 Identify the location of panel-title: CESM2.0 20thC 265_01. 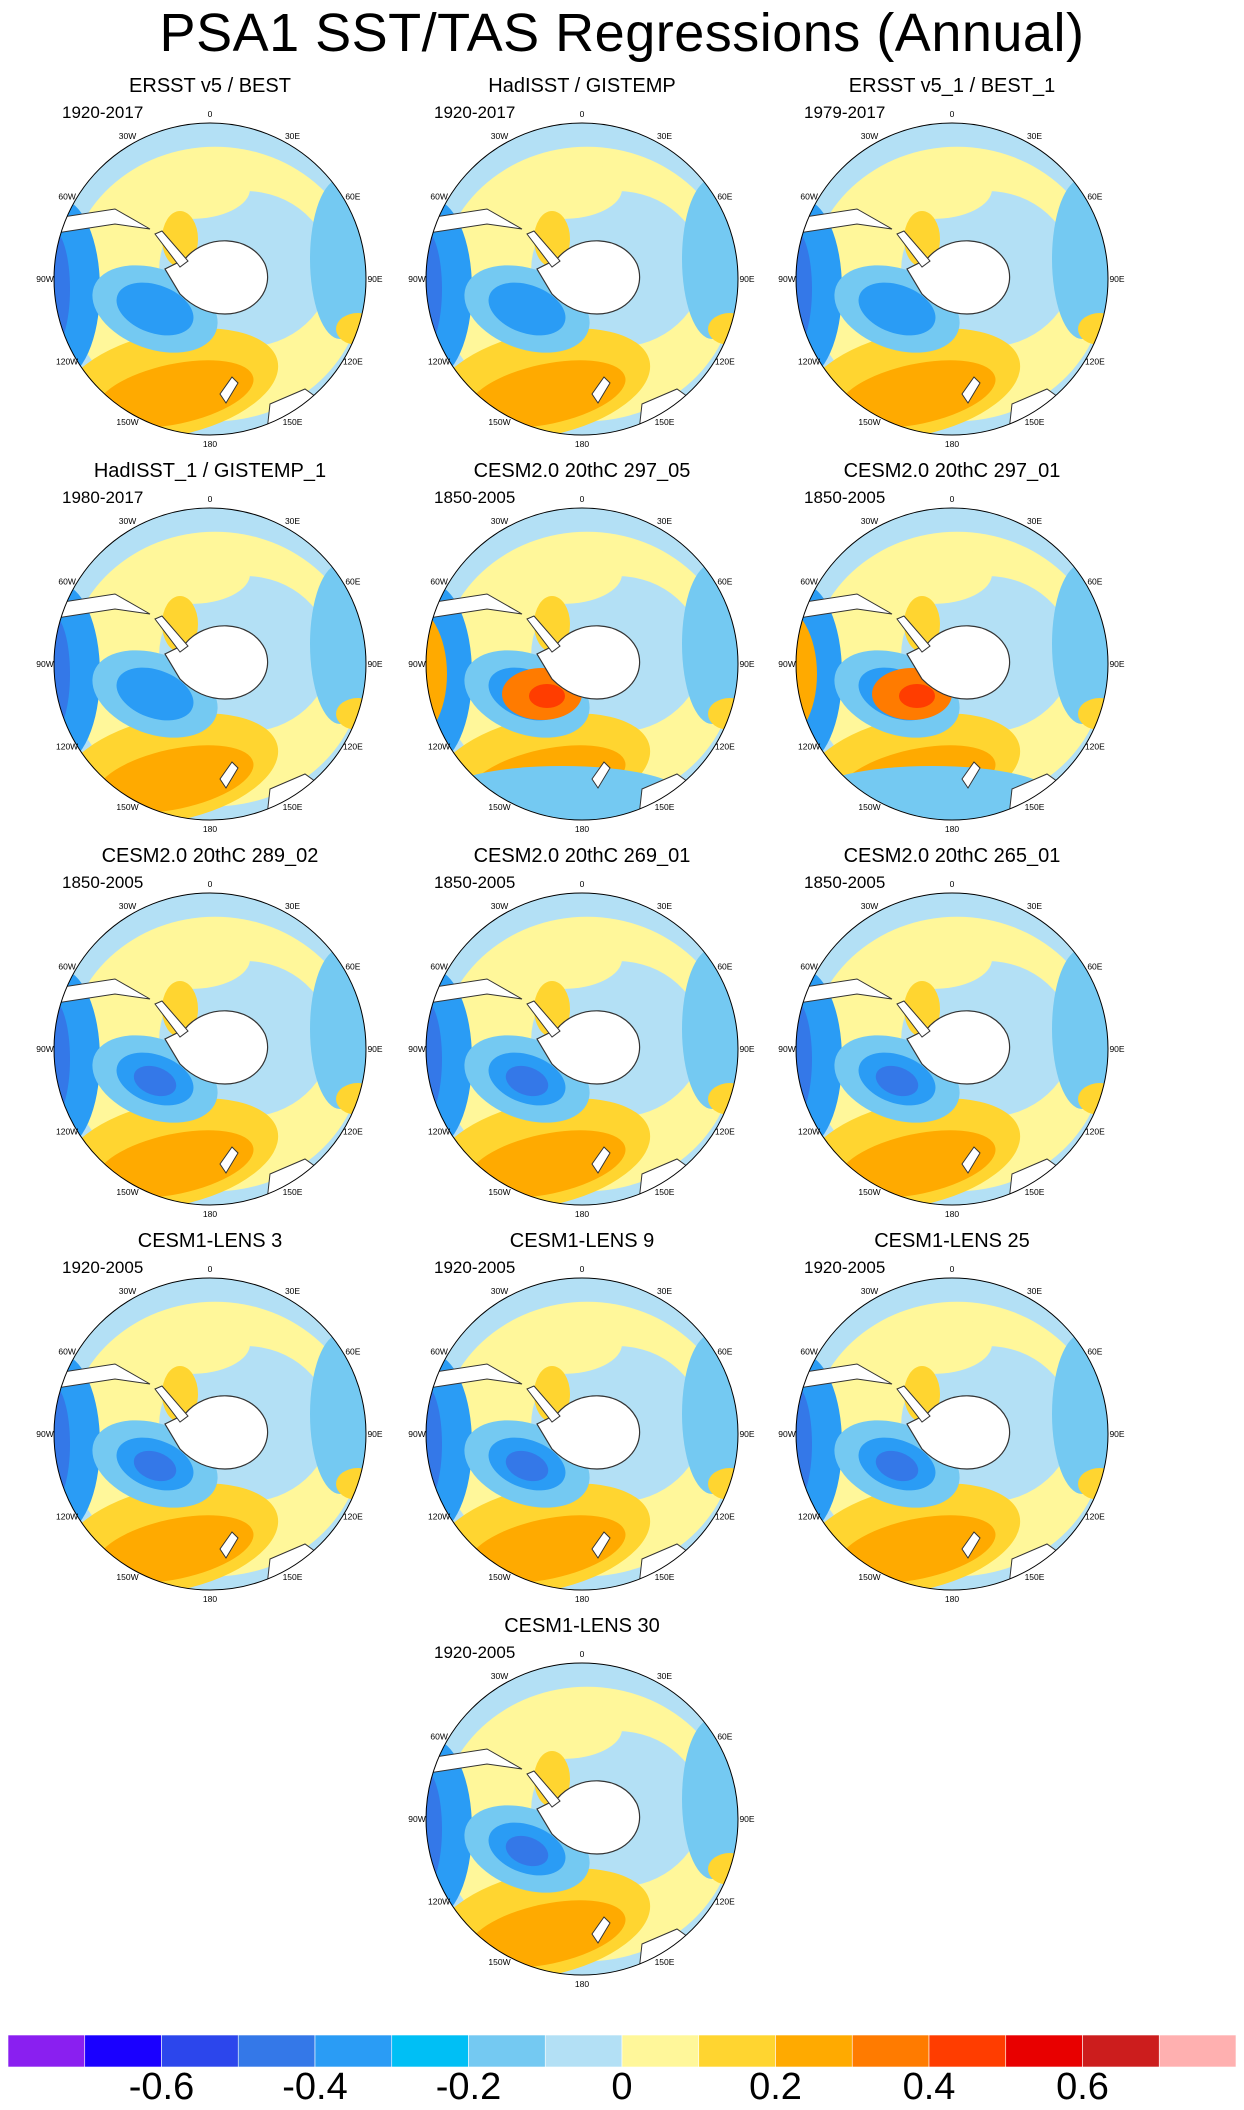
(952, 856).